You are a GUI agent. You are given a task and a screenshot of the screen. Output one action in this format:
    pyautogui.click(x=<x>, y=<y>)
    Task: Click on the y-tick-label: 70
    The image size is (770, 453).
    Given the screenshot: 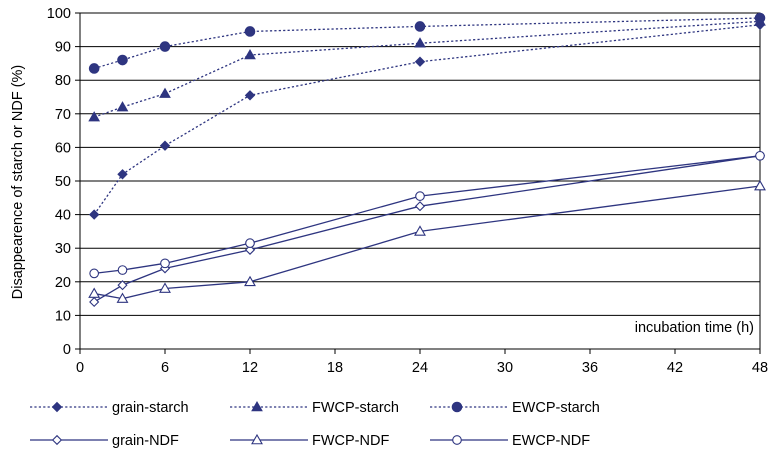 What is the action you would take?
    pyautogui.click(x=63, y=115)
    